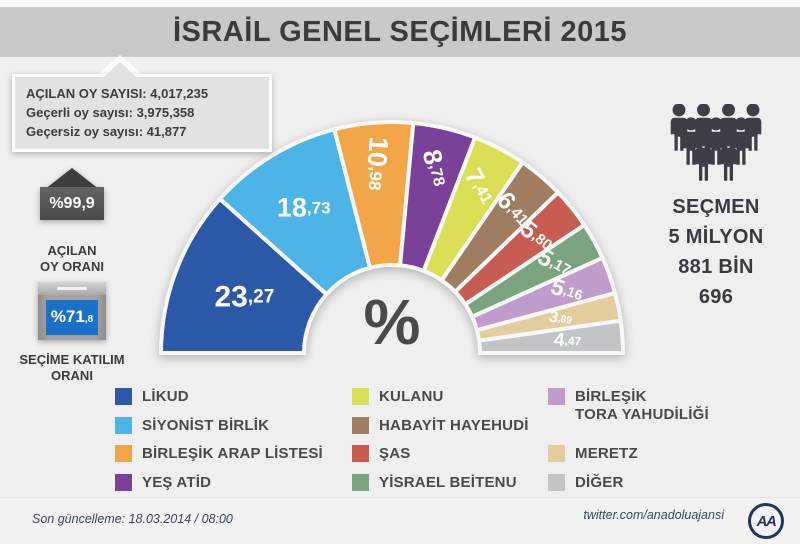 The height and width of the screenshot is (544, 800). Describe the element at coordinates (72, 367) in the screenshot. I see `turnout-label: SEÇİME KATILIM ORANI` at that location.